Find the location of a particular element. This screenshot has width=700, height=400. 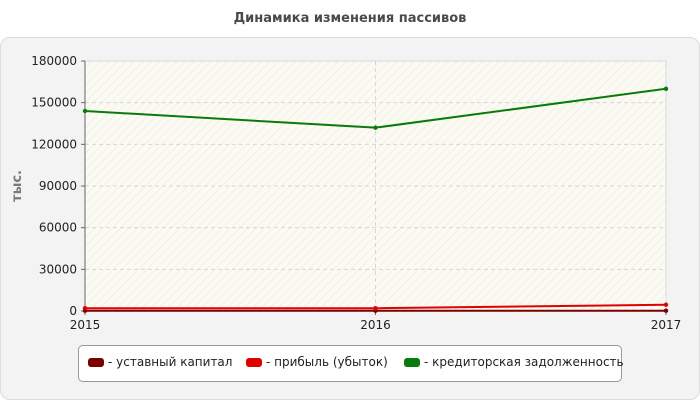

x-tick-label: 2017 is located at coordinates (666, 325).